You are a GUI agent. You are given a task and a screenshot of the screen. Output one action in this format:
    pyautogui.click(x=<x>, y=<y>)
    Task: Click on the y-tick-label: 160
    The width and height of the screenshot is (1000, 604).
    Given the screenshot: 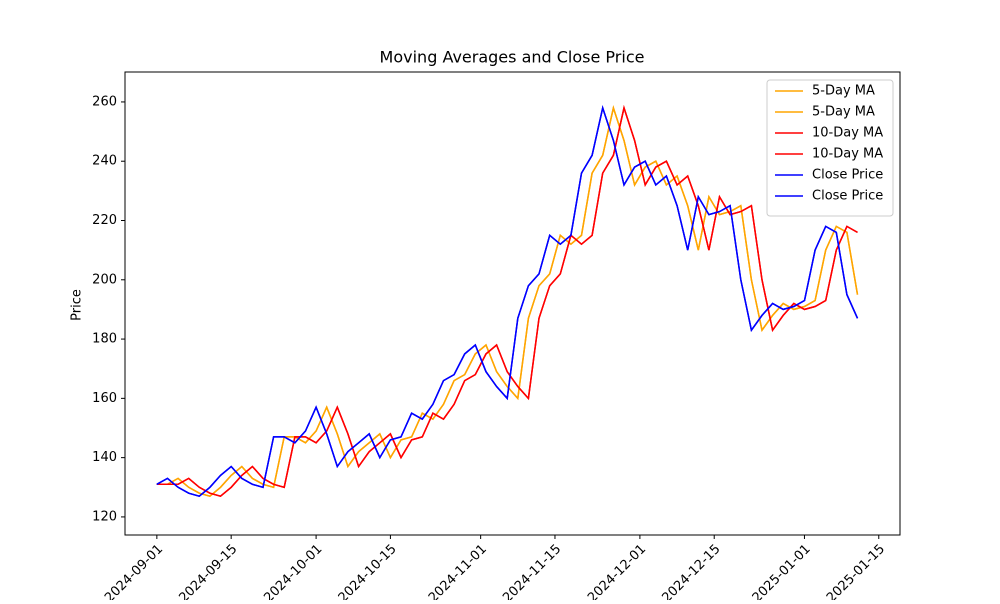 What is the action you would take?
    pyautogui.click(x=104, y=398)
    